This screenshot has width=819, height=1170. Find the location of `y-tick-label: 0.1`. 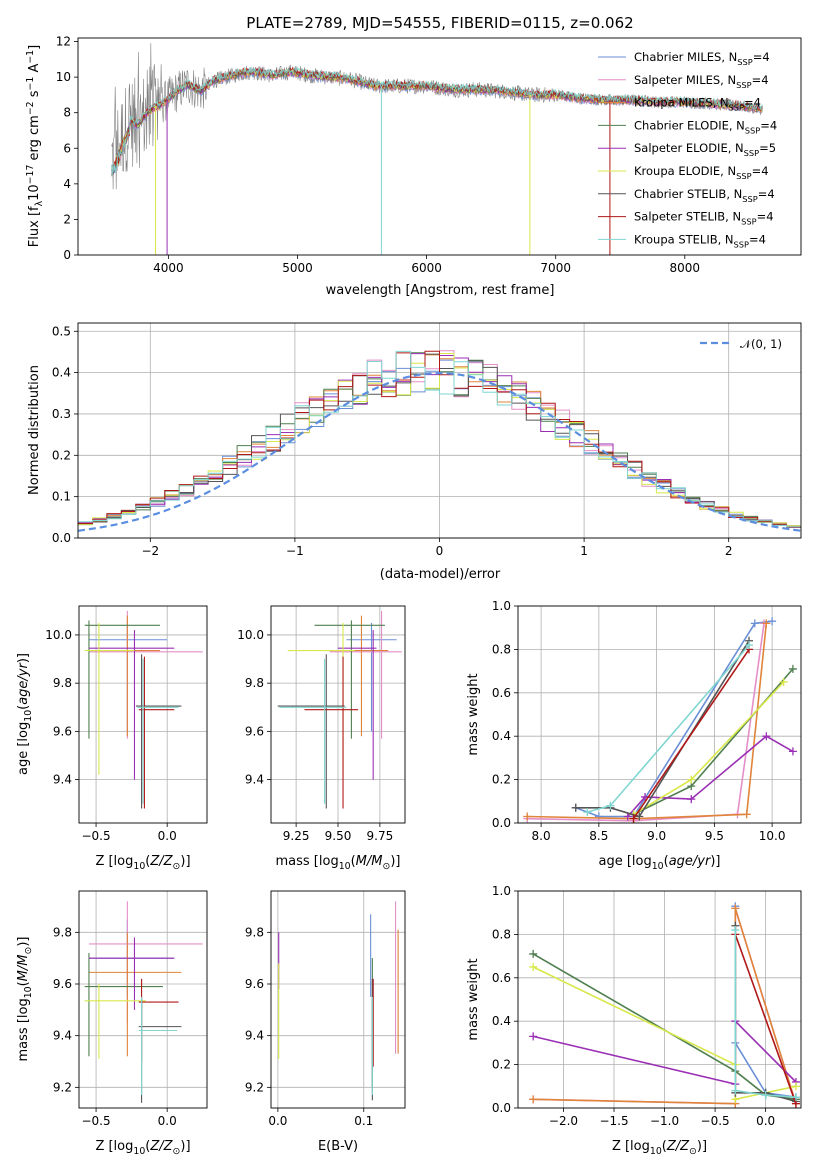

y-tick-label: 0.1 is located at coordinates (61, 497).